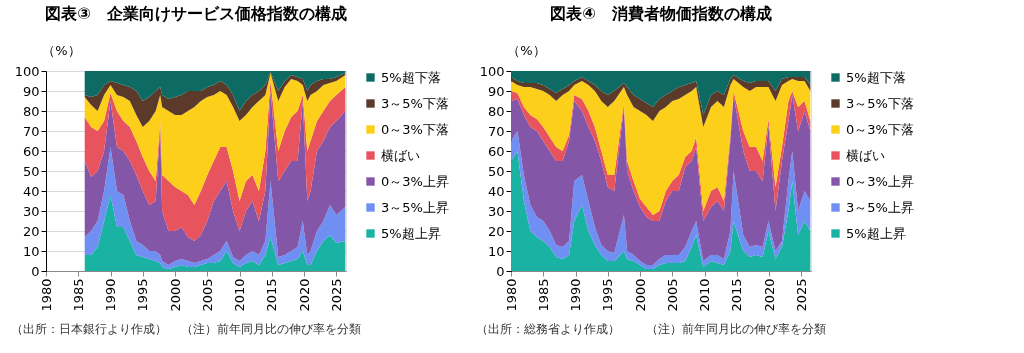 Image resolution: width=1024 pixels, height=353 pixels. What do you see at coordinates (661, 13) in the screenshot?
I see `chart-title: 図表④ 消費者物価指数の構成` at bounding box center [661, 13].